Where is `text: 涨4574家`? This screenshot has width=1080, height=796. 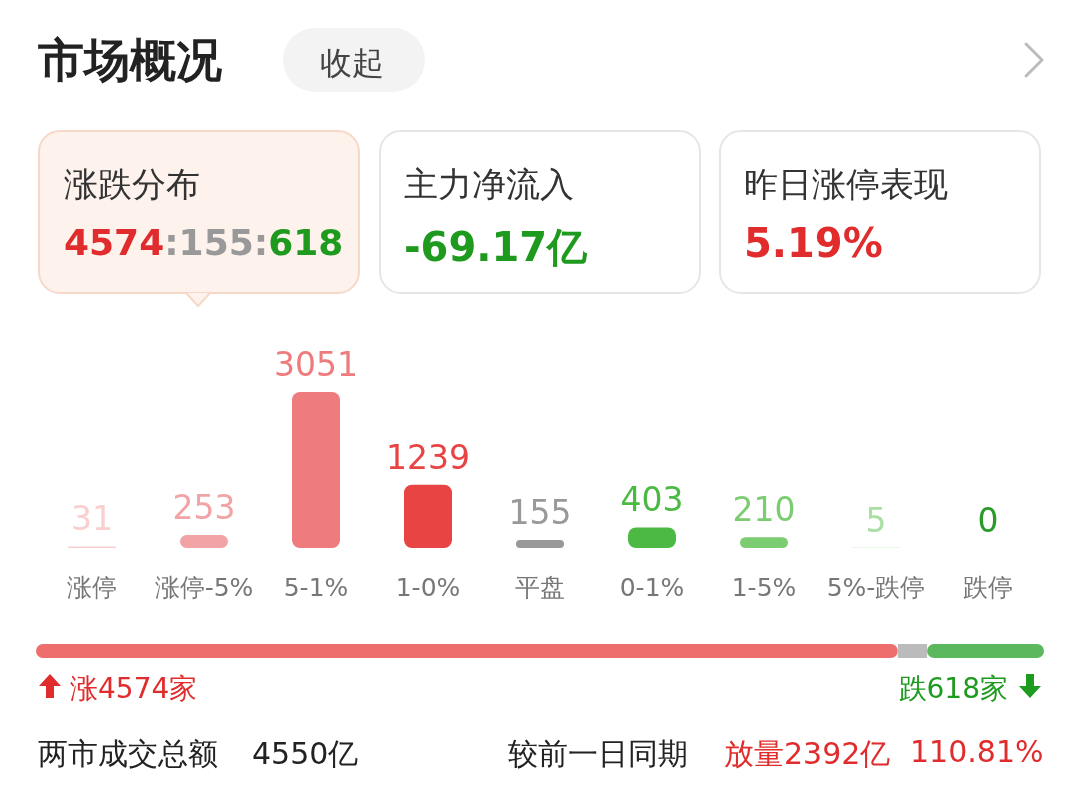
text: 涨4574家 is located at coordinates (134, 689).